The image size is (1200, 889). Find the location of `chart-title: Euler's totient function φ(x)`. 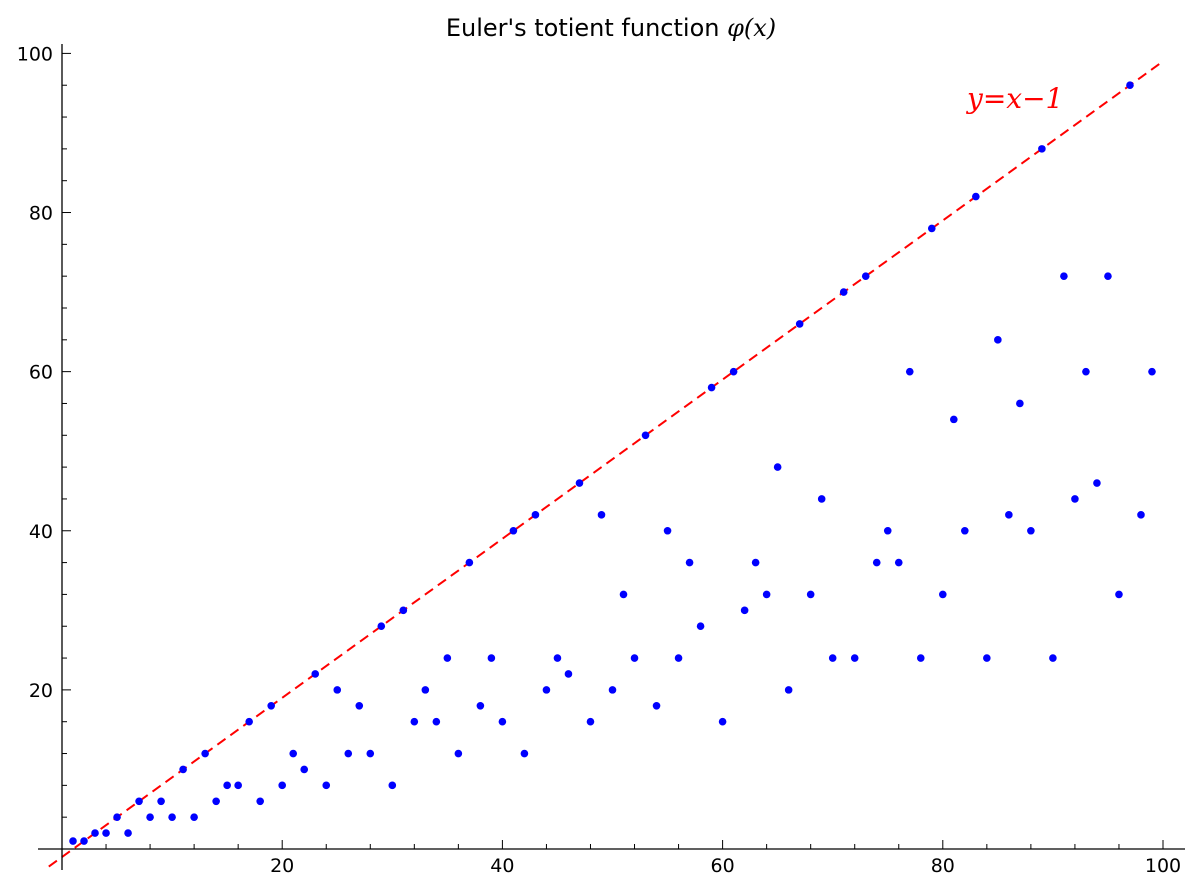

chart-title: Euler's totient function φ(x) is located at coordinates (611, 28).